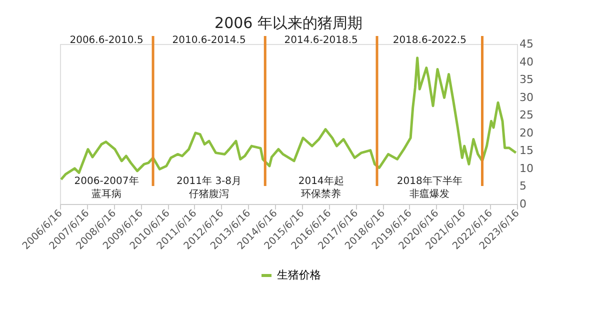  I want to click on y-tick-label: 35, so click(527, 79).